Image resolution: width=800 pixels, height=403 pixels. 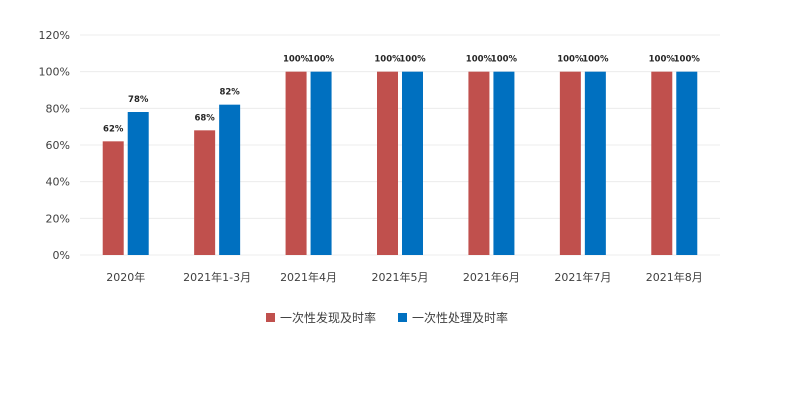 What do you see at coordinates (270, 317) in the screenshot?
I see `legend-swatch-discovery` at bounding box center [270, 317].